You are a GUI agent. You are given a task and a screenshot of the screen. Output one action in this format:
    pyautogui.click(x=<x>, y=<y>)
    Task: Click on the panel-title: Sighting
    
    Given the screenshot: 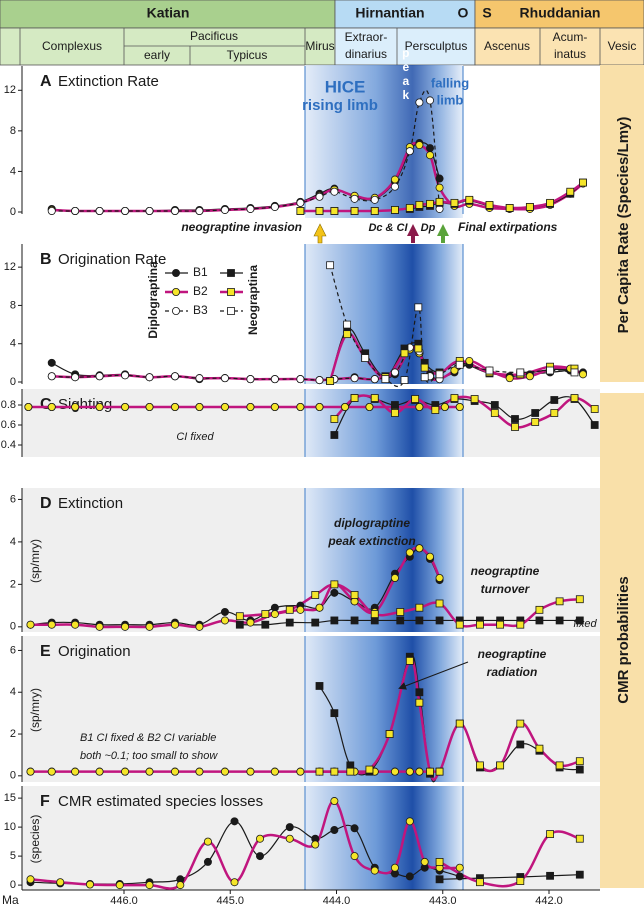 What is the action you would take?
    pyautogui.click(x=85, y=404)
    